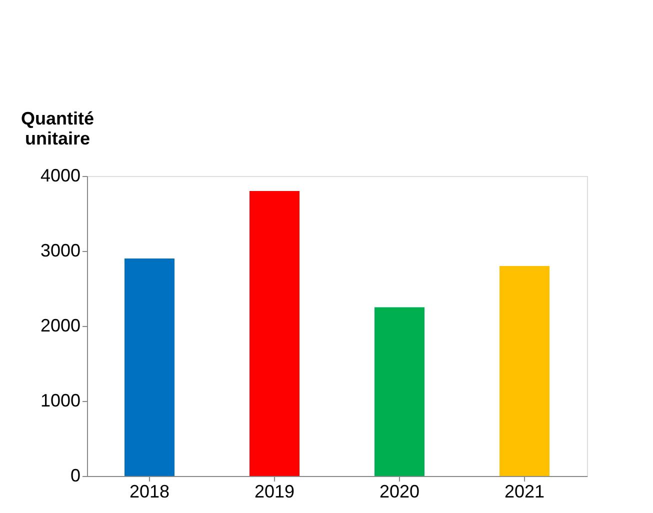 The image size is (653, 513). I want to click on x-tick-label: 2018, so click(149, 492).